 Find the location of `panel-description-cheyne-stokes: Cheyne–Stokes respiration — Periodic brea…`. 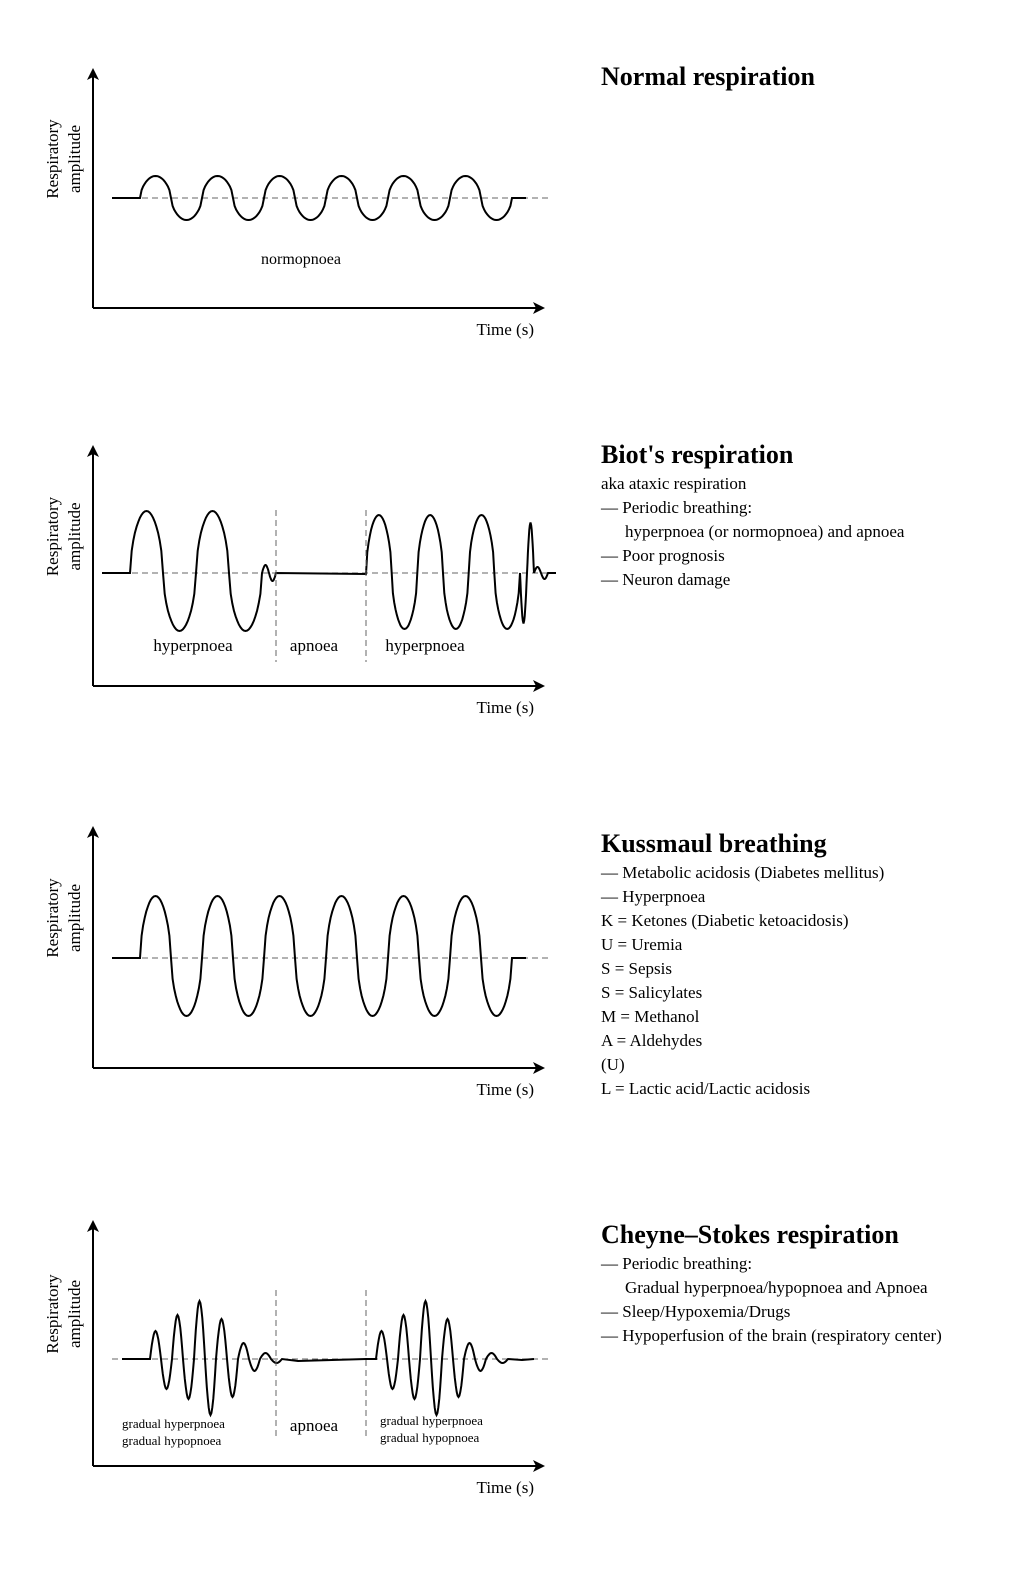

panel-description-cheyne-stokes: Cheyne–Stokes respiration — Periodic brea… is located at coordinates (806, 1284).